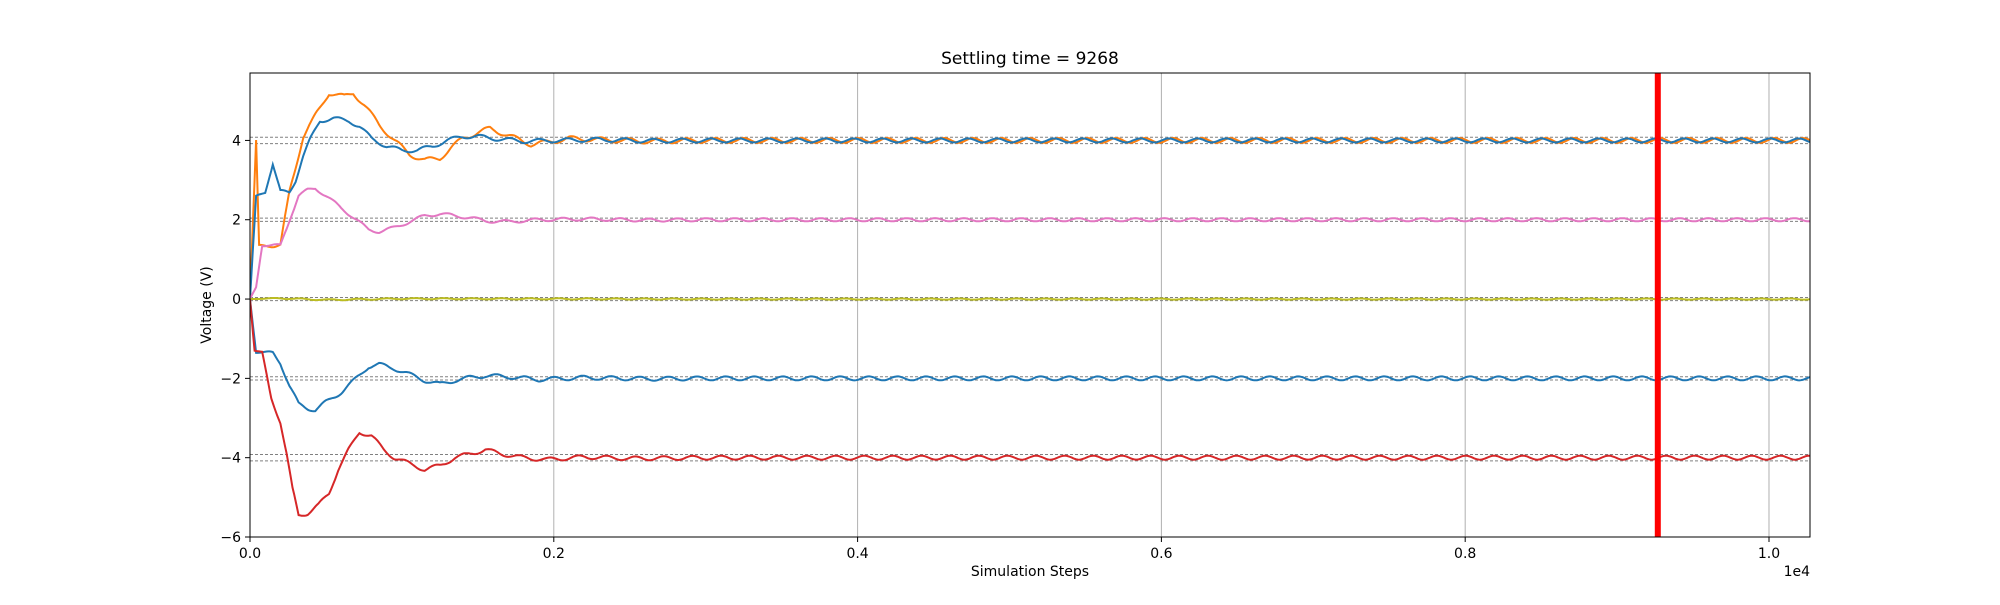  Describe the element at coordinates (1769, 554) in the screenshot. I see `x-tick-label-5: 1.0` at that location.